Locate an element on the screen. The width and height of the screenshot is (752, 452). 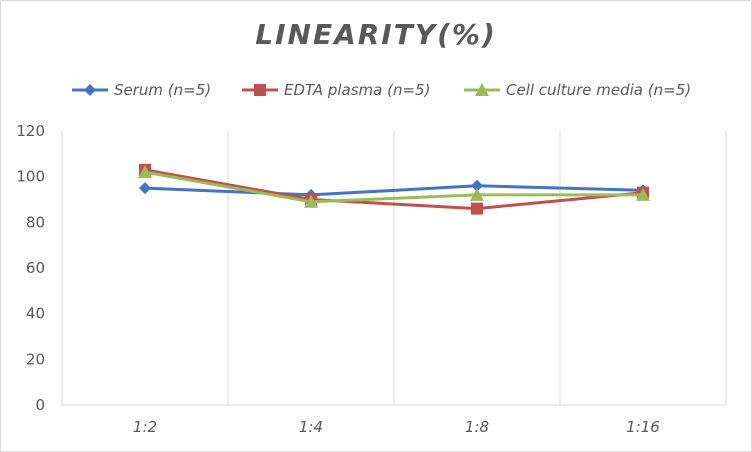
chart-title: LINEARITY(%) is located at coordinates (376, 34).